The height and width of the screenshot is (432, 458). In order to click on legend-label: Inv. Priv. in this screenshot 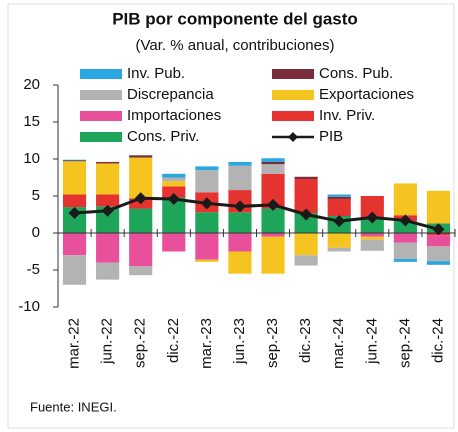, I will do `click(347, 115)`.